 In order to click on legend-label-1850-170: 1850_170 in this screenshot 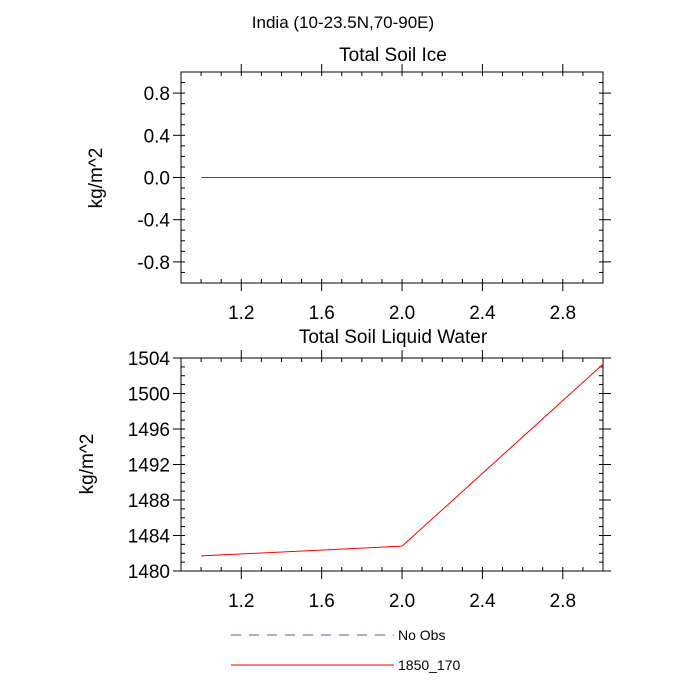, I will do `click(429, 665)`.